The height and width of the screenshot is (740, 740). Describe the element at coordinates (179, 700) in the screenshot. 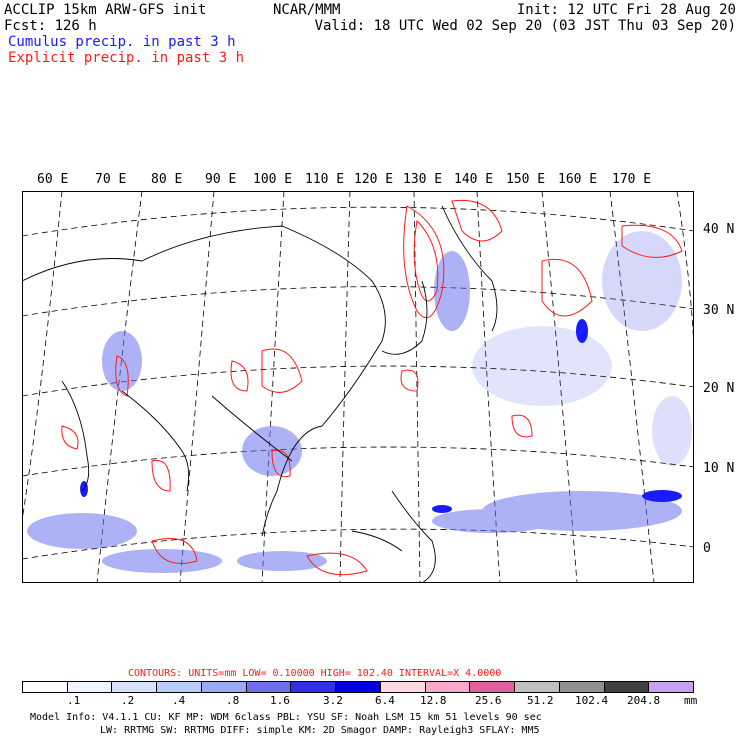

I see `colorbar-tick: .4` at that location.